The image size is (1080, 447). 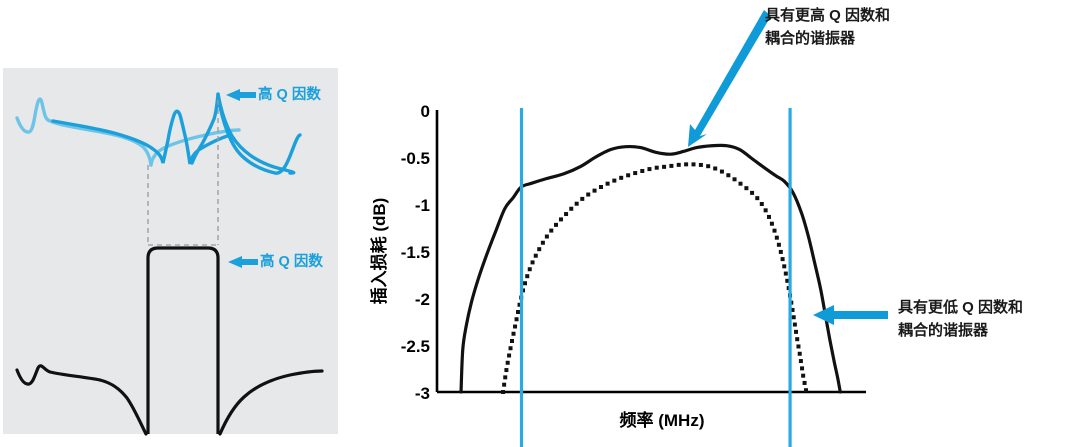 I want to click on higher-q-annotation-line2: 耦合的谐振器, so click(x=810, y=38).